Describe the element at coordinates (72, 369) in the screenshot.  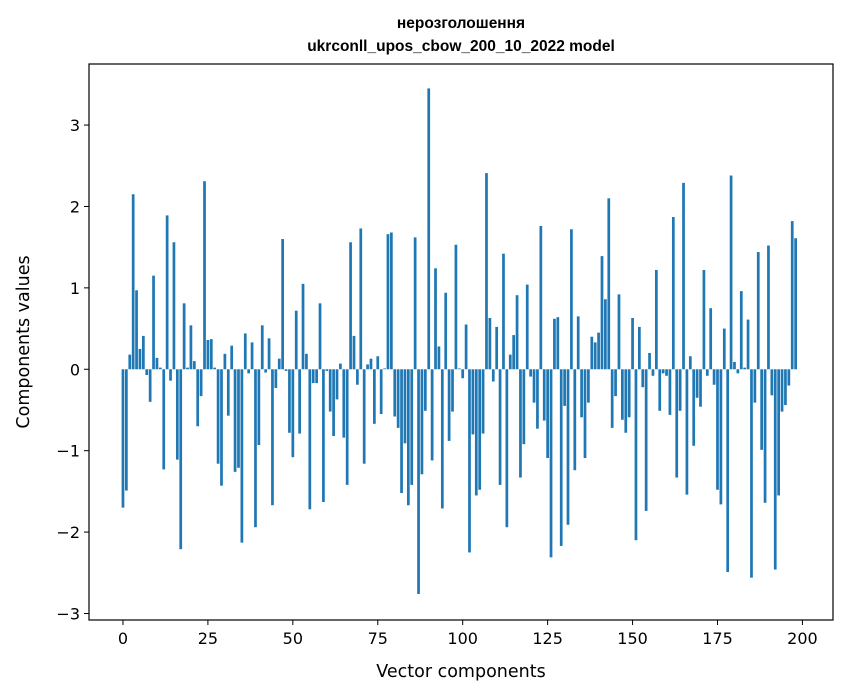
I see `y-axis-ticks: −3 −2 −1 0 1 2 3` at that location.